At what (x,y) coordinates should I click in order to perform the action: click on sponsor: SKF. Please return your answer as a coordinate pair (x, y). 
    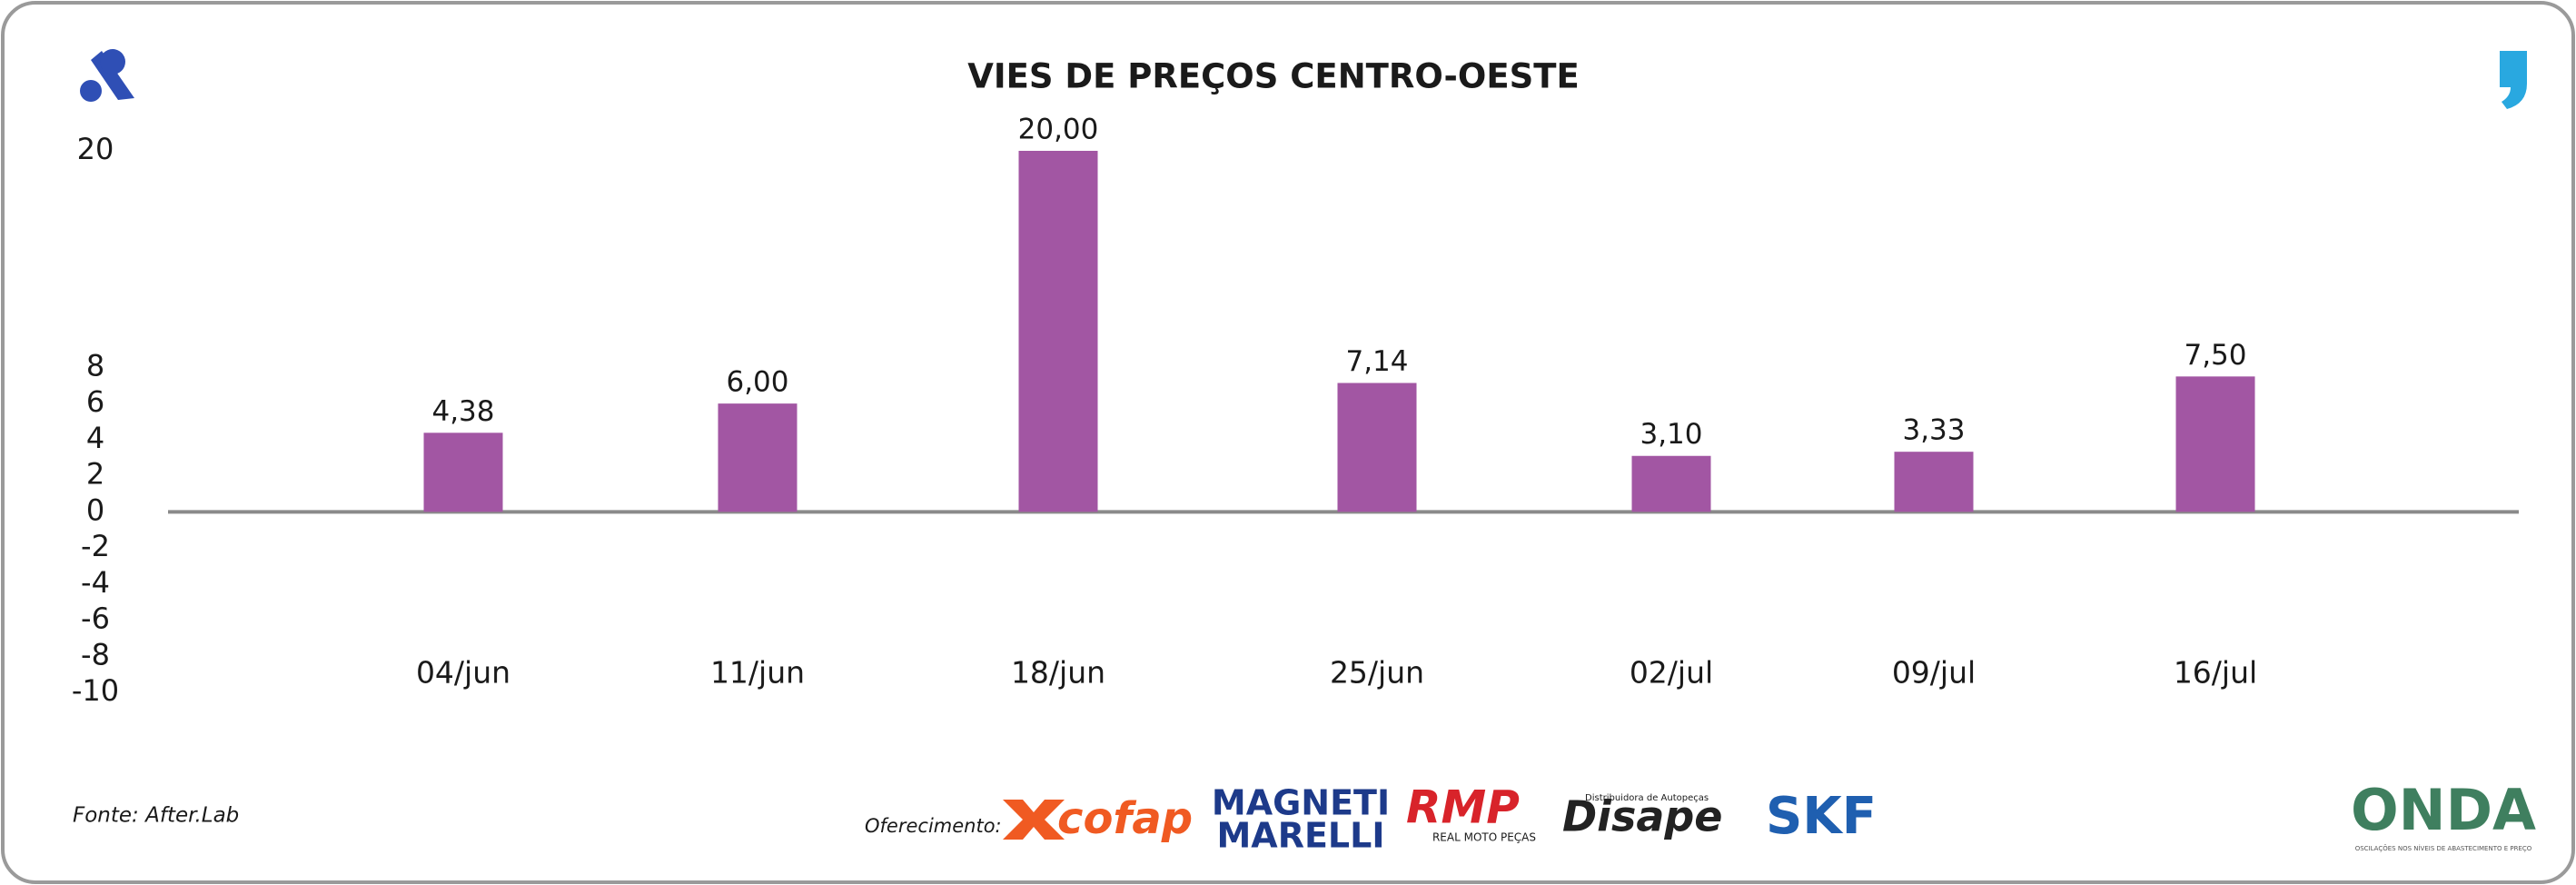
    Looking at the image, I should click on (1821, 816).